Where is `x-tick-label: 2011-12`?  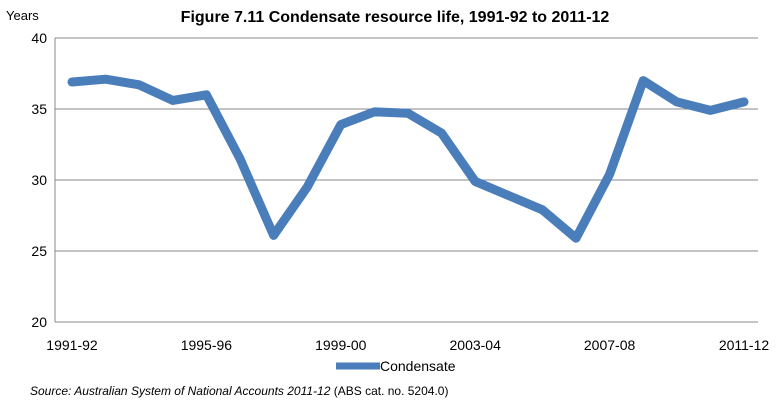
x-tick-label: 2011-12 is located at coordinates (744, 345).